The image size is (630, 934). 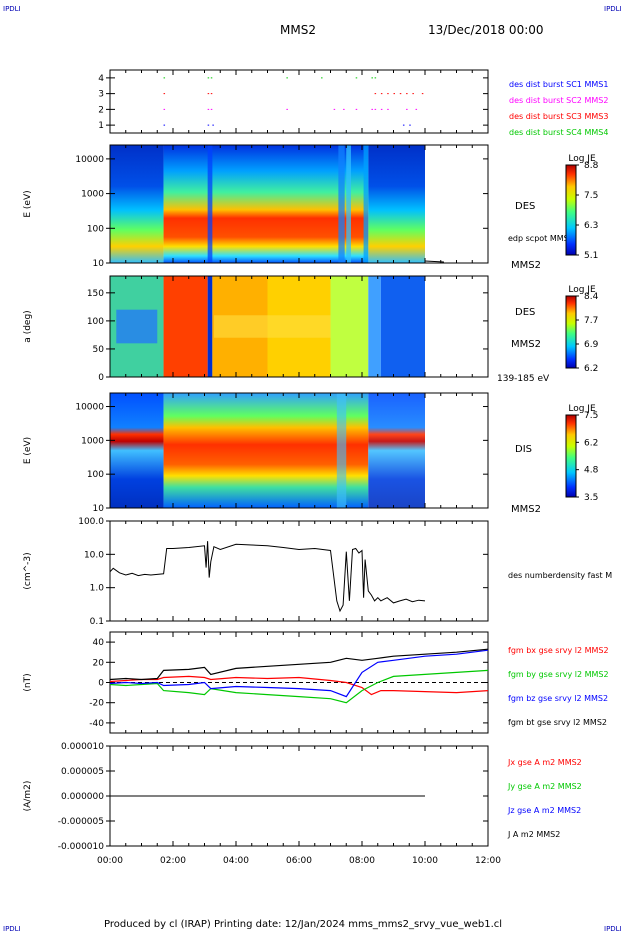 I want to click on panel-des-pitch: 0 50 100 150, so click(x=288, y=329).